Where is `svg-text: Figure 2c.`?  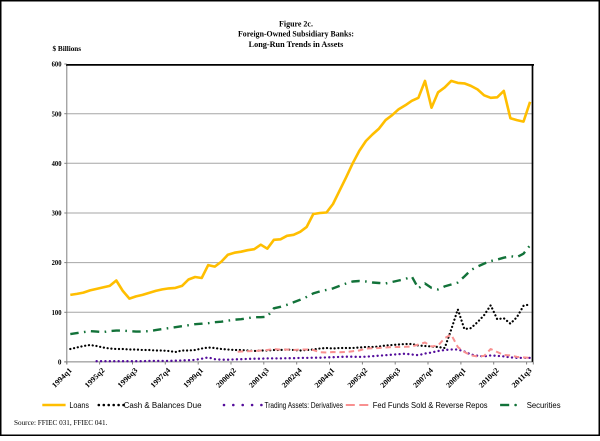
svg-text: Figure 2c. is located at coordinates (296, 24).